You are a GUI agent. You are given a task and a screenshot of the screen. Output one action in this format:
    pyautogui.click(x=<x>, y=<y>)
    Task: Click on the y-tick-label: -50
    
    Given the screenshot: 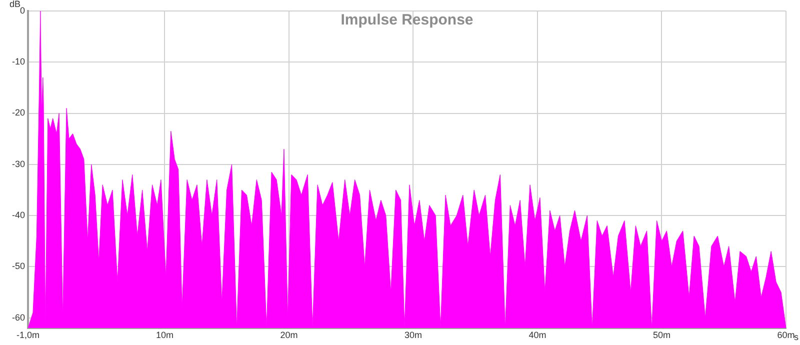 What is the action you would take?
    pyautogui.click(x=18, y=266)
    